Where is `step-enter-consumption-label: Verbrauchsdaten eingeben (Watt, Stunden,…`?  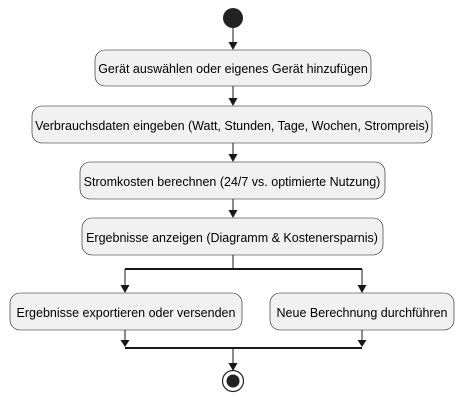
step-enter-consumption-label: Verbrauchsdaten eingeben (Watt, Stunden,… is located at coordinates (232, 126).